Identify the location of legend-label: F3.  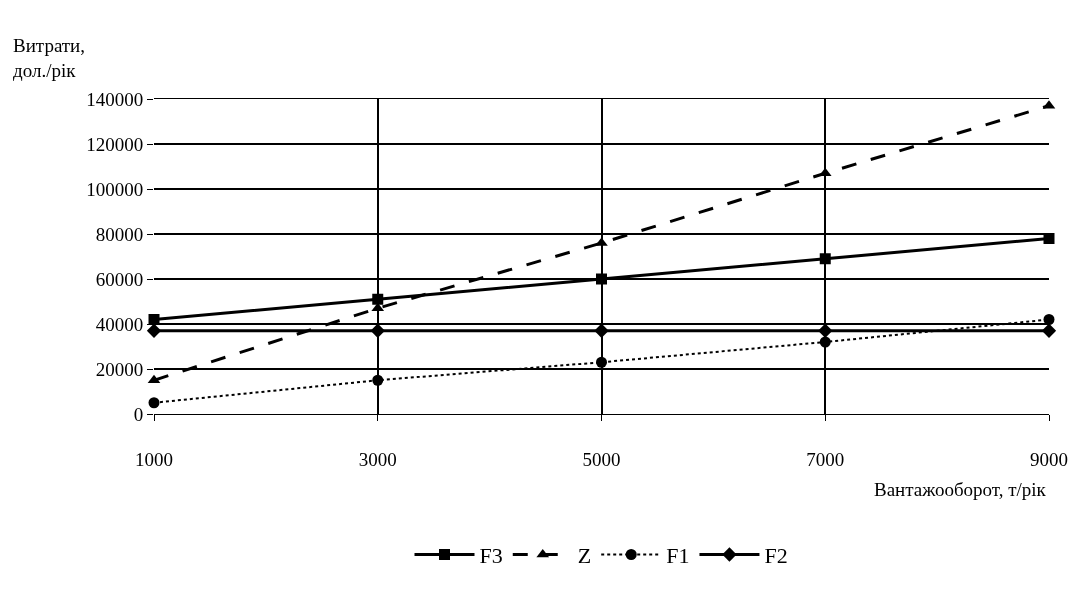
(491, 556).